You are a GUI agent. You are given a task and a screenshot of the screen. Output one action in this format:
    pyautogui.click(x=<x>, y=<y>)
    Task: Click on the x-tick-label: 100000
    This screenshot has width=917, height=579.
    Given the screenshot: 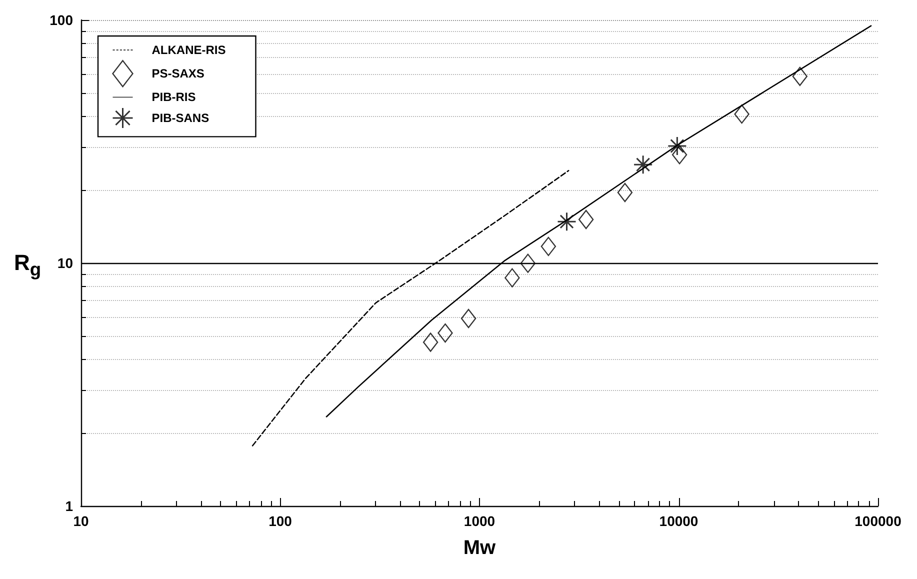 What is the action you would take?
    pyautogui.click(x=878, y=521)
    